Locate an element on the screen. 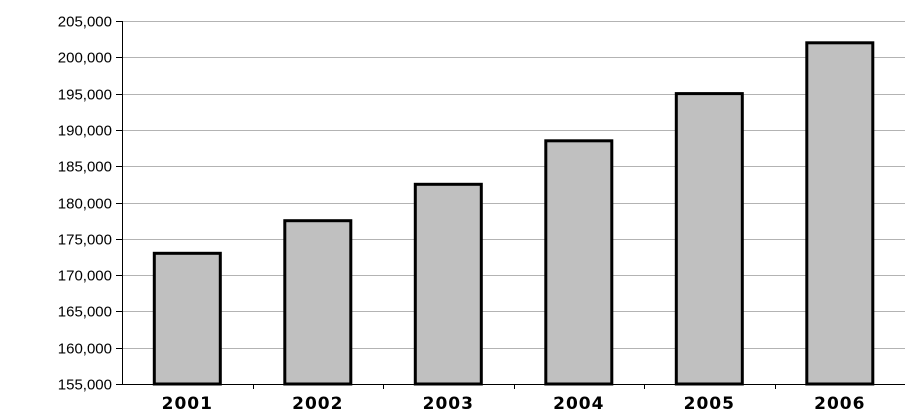 The width and height of the screenshot is (908, 413). bar-2004 is located at coordinates (579, 262).